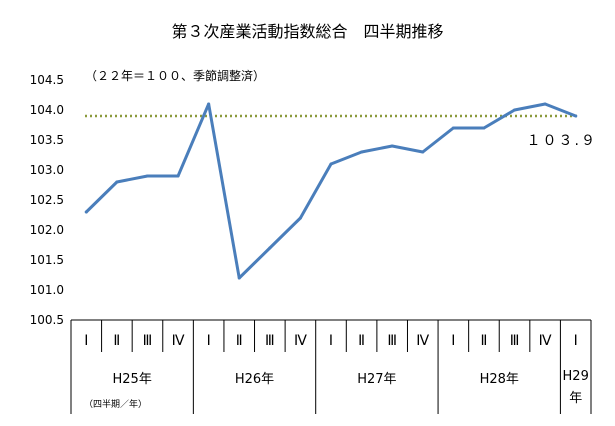 The width and height of the screenshot is (615, 426). I want to click on year-label-suffix: 年, so click(575, 398).